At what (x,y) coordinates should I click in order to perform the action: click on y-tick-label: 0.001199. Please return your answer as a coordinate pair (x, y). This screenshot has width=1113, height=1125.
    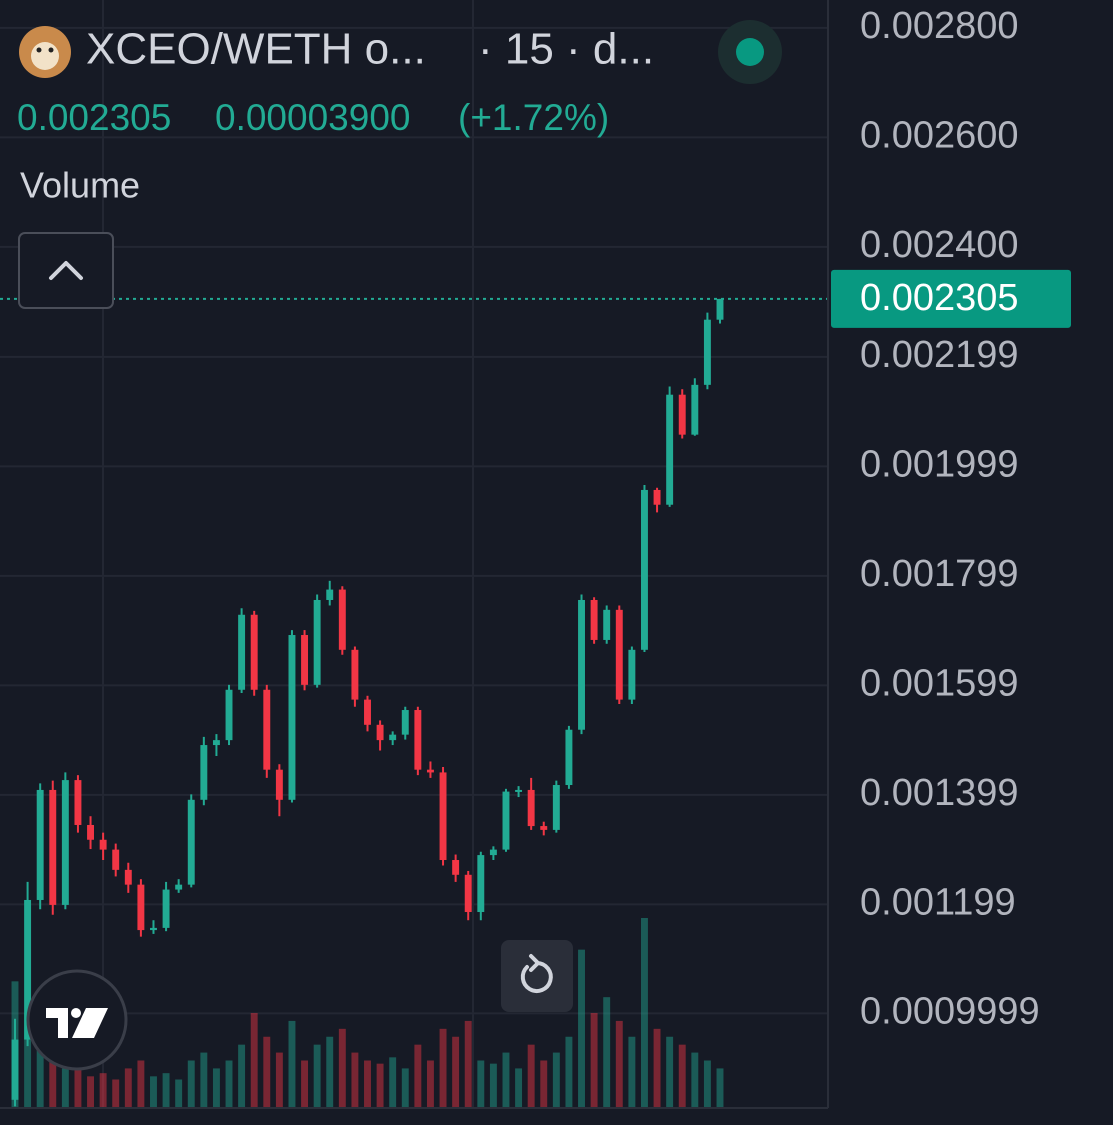
    Looking at the image, I should click on (938, 902).